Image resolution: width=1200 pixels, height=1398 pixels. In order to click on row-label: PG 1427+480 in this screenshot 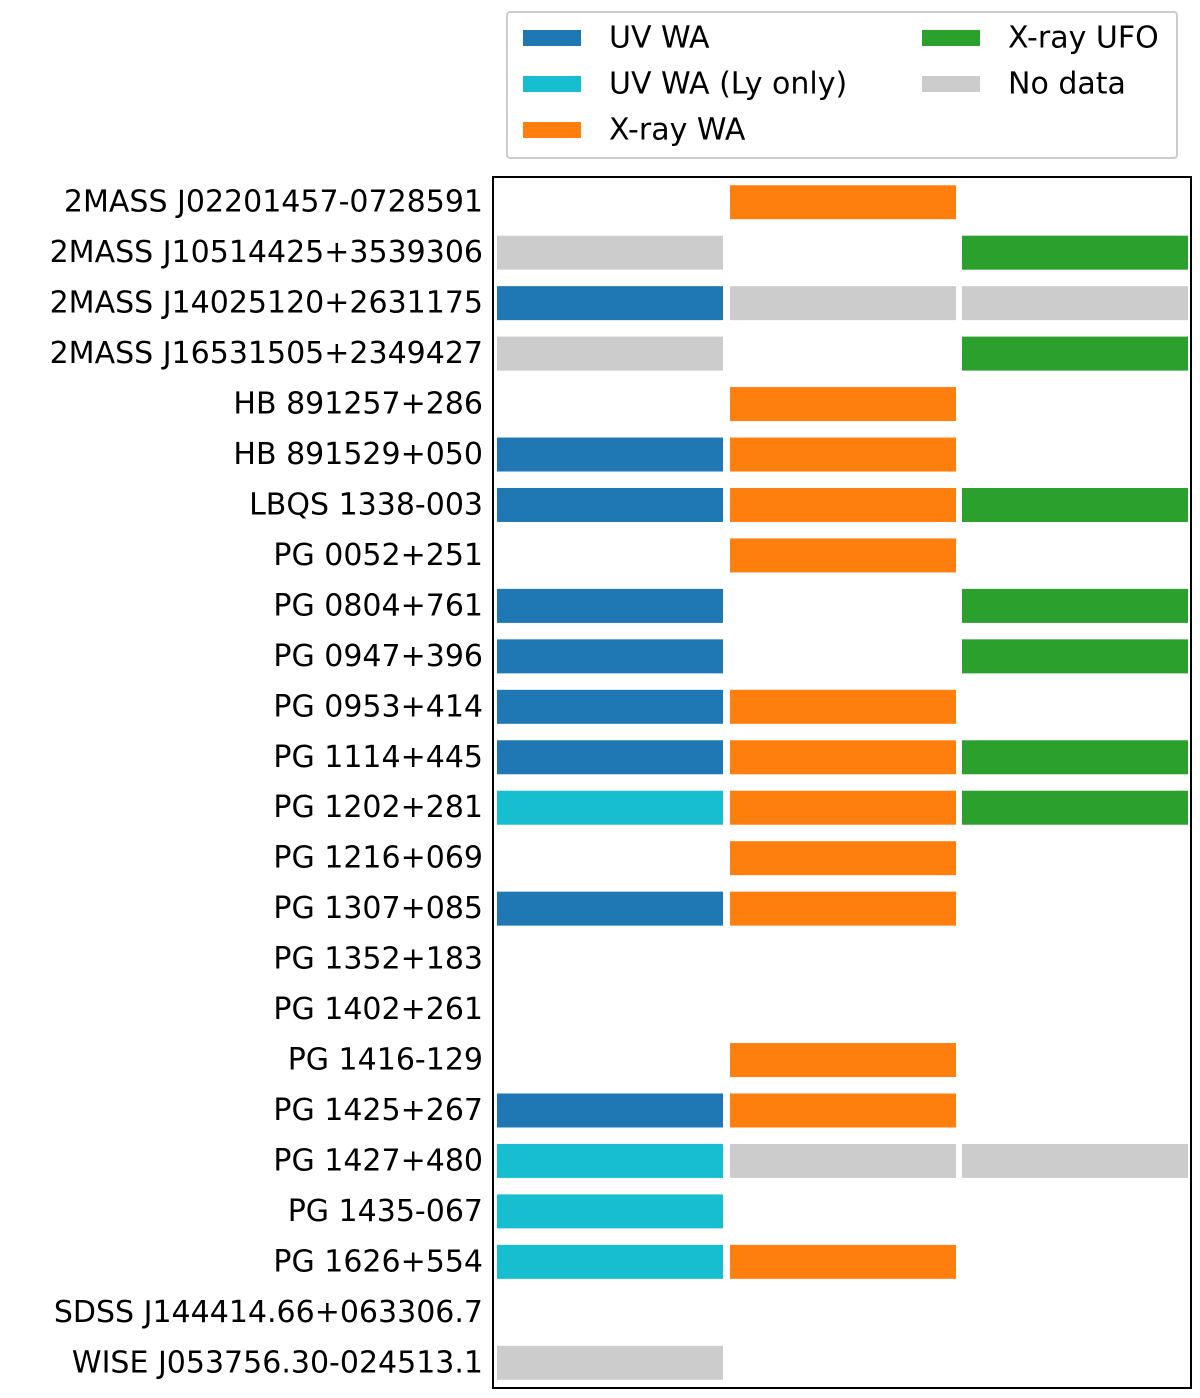, I will do `click(378, 1160)`.